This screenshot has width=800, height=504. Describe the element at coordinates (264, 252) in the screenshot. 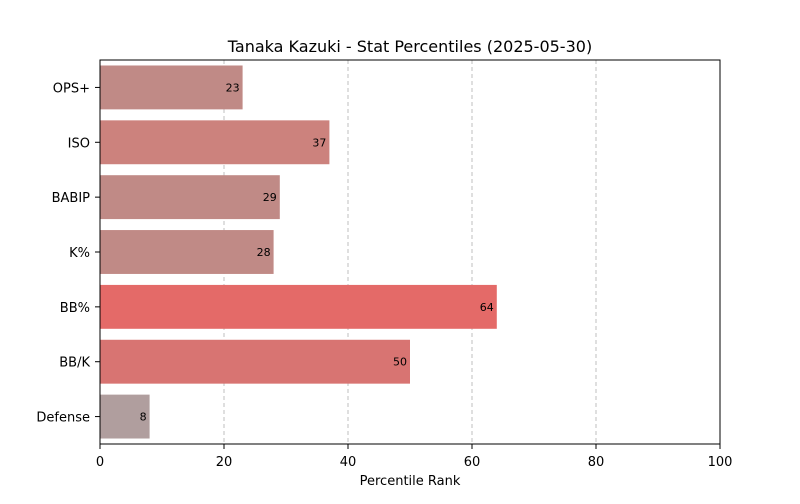

I see `bar-value-label: 28` at that location.